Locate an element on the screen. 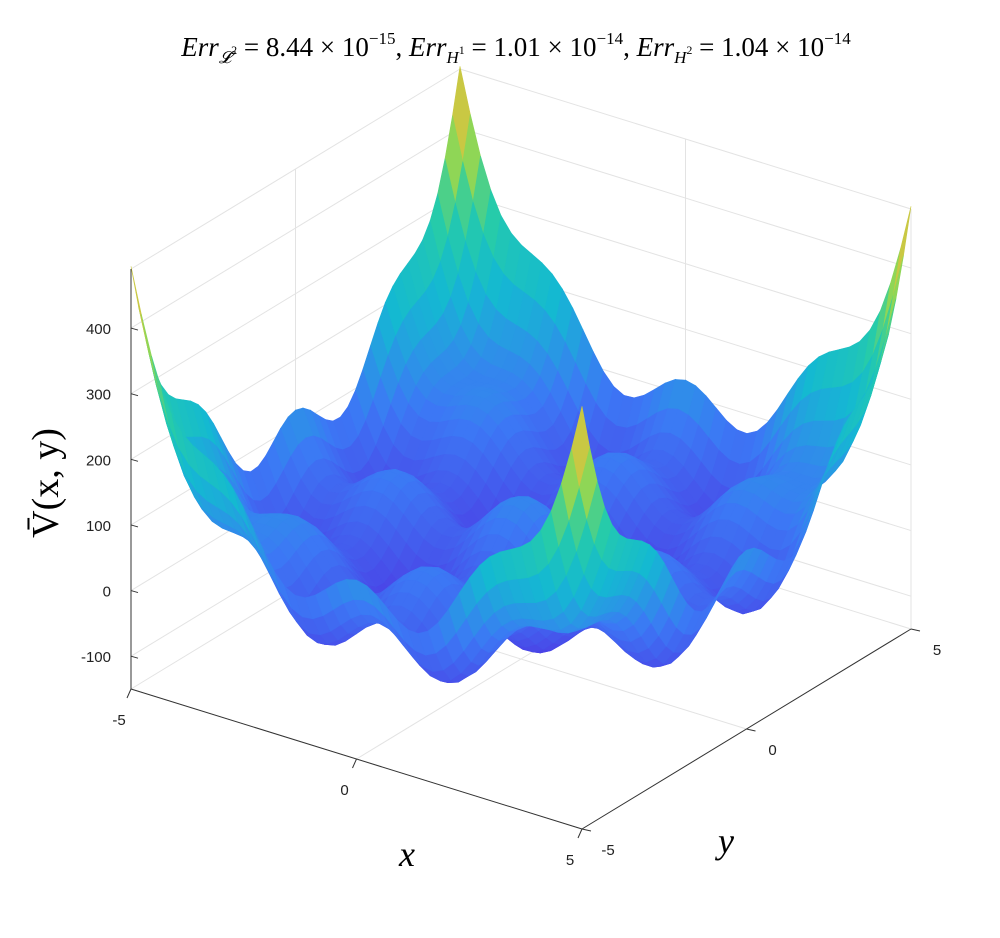 The height and width of the screenshot is (938, 1000). x-axis-label: x is located at coordinates (406, 854).